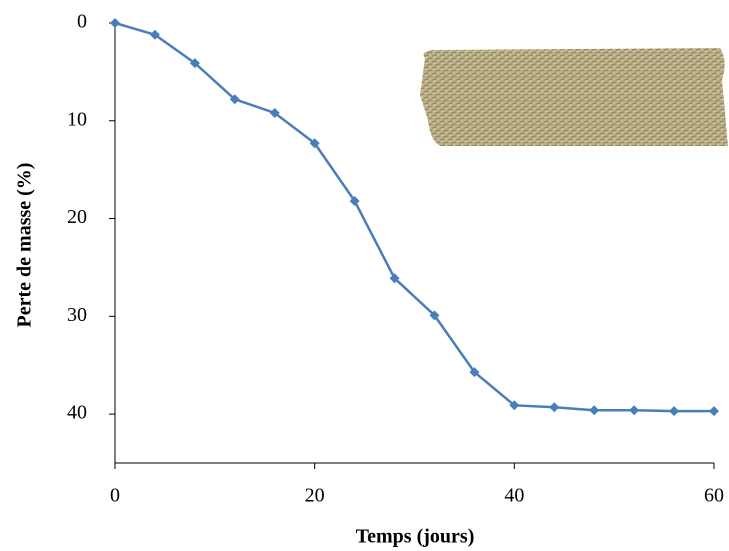 This screenshot has width=729, height=551. What do you see at coordinates (574, 97) in the screenshot?
I see `sample-photo` at bounding box center [574, 97].